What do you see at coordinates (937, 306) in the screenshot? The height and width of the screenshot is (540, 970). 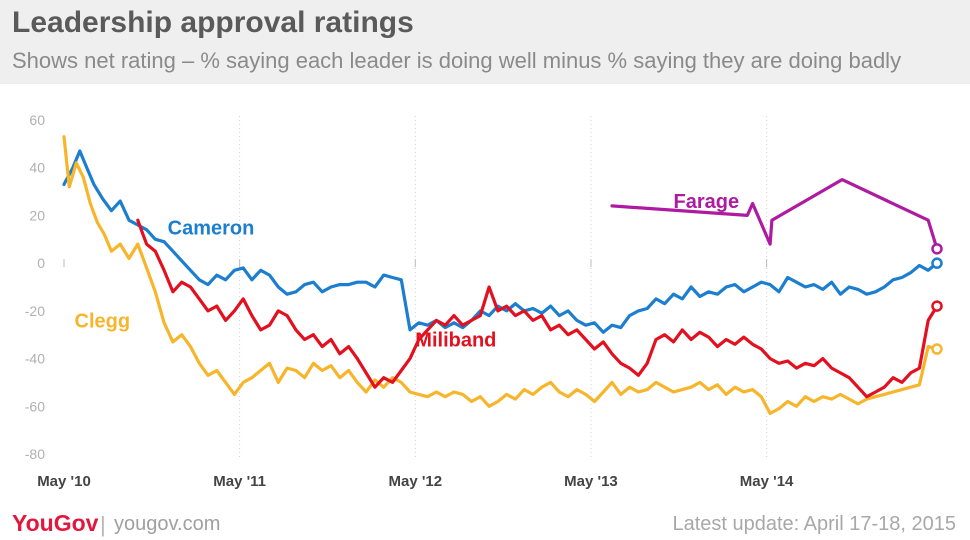 I see `end-marker-miliband` at bounding box center [937, 306].